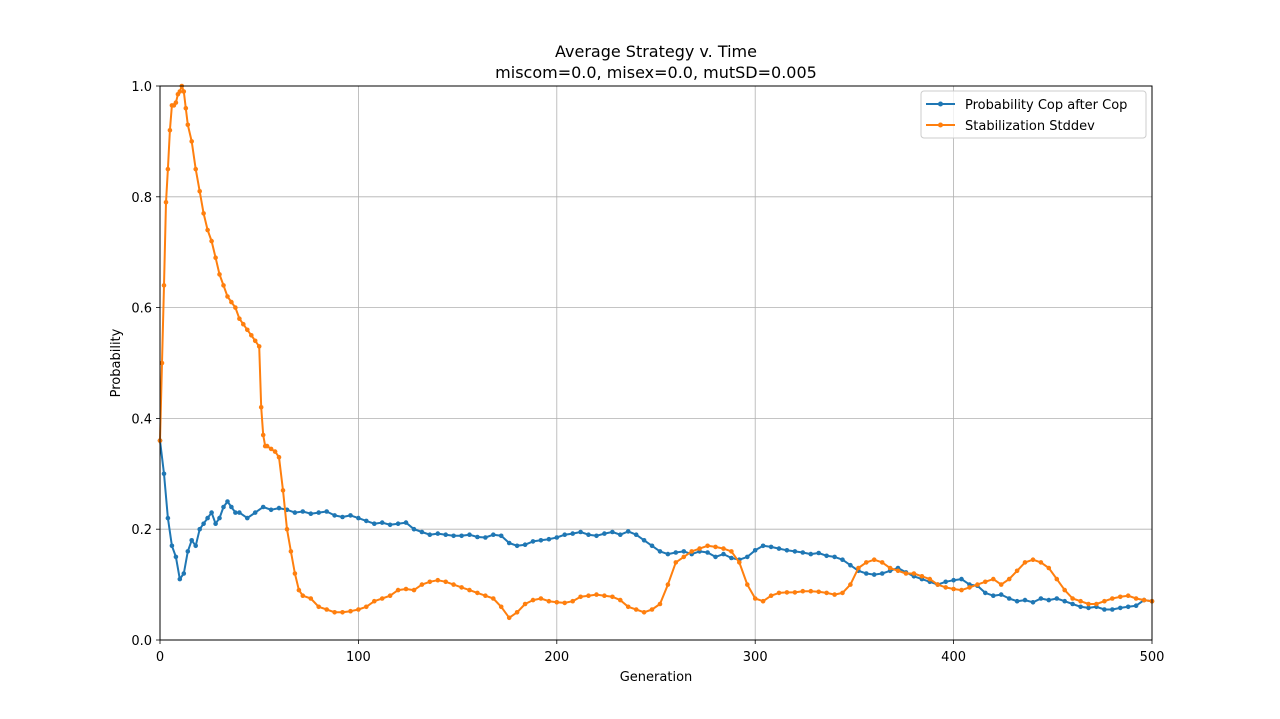  Describe the element at coordinates (953, 657) in the screenshot. I see `x-tick-label: 400` at that location.